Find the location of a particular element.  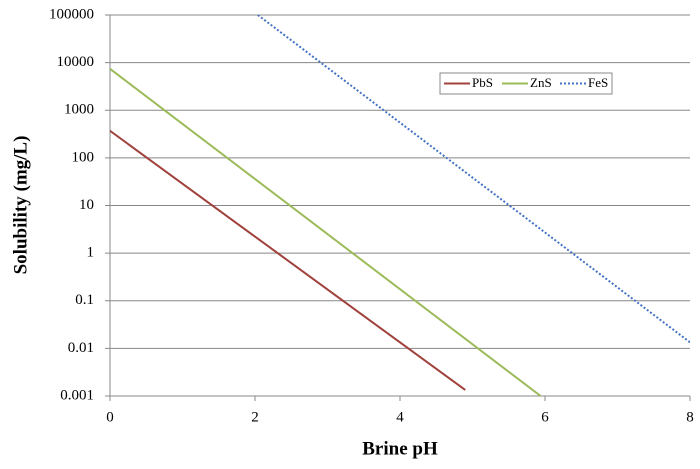

x-tick-label: 0 is located at coordinates (110, 417).